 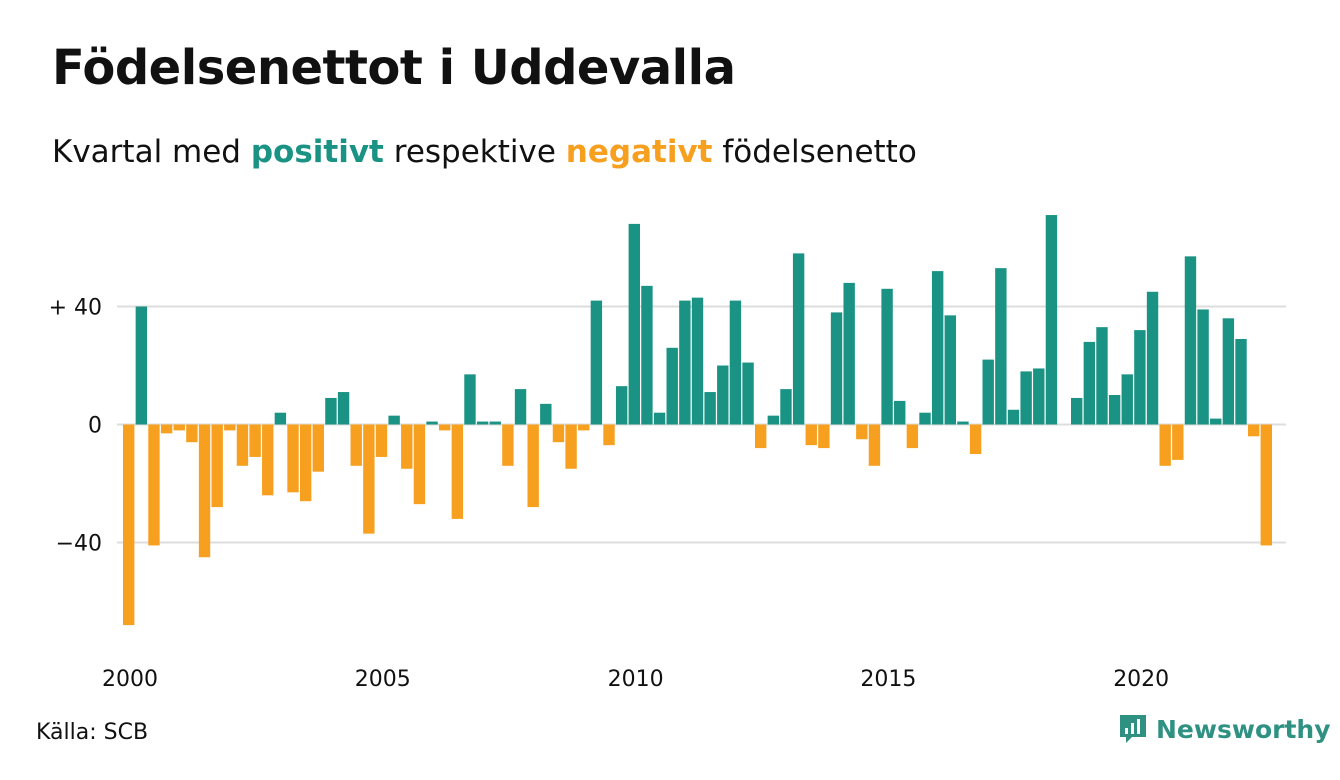 What do you see at coordinates (1141, 679) in the screenshot?
I see `x-tick-label: 2020` at bounding box center [1141, 679].